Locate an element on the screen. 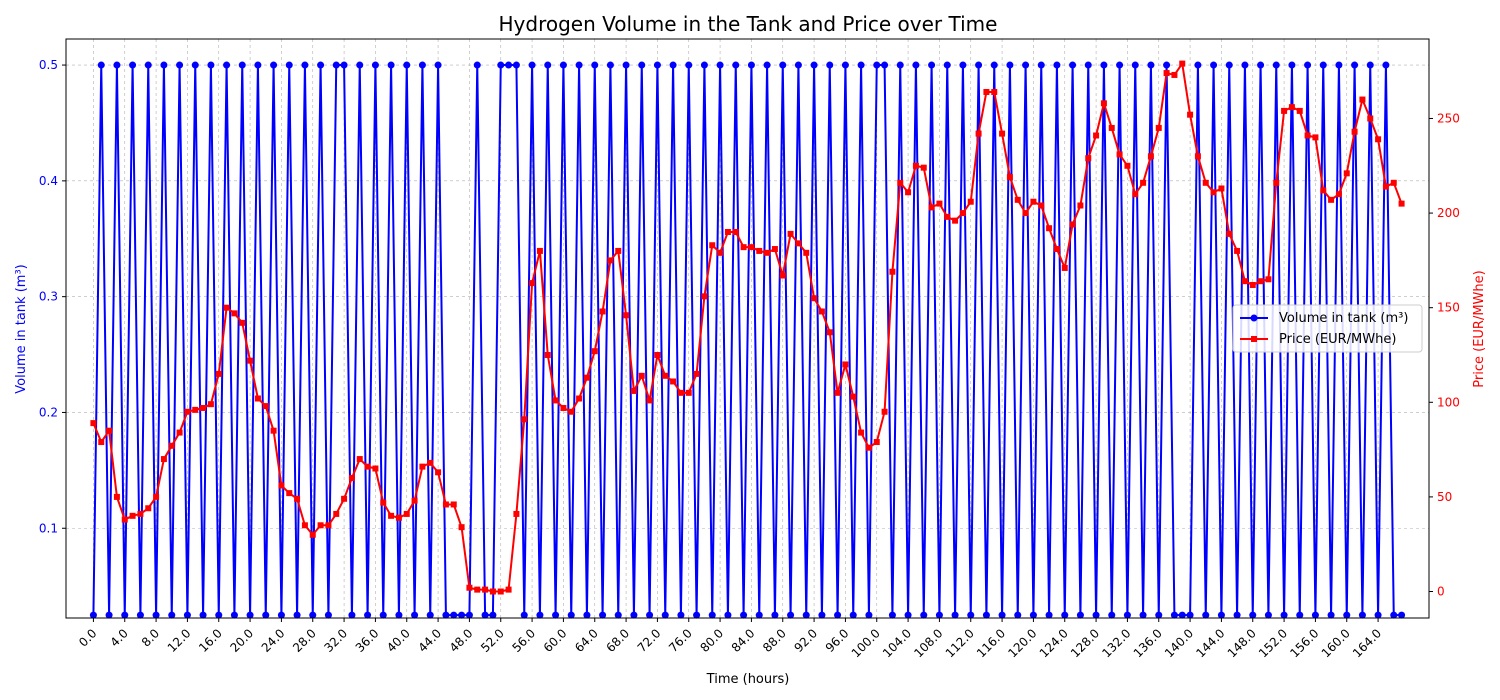 Image resolution: width=1500 pixels, height=700 pixels. y-left-tick-label: 0.2 is located at coordinates (48, 412).